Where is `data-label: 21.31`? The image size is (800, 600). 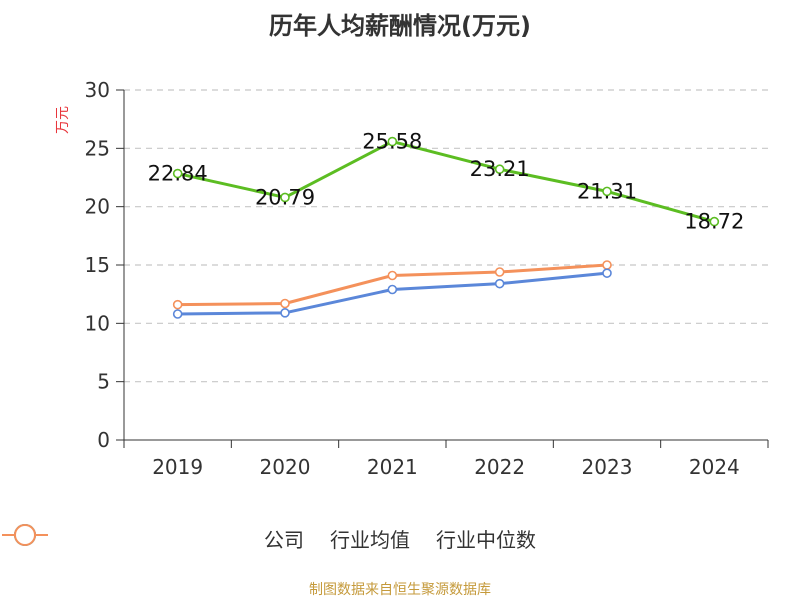
data-label: 21.31 is located at coordinates (607, 191).